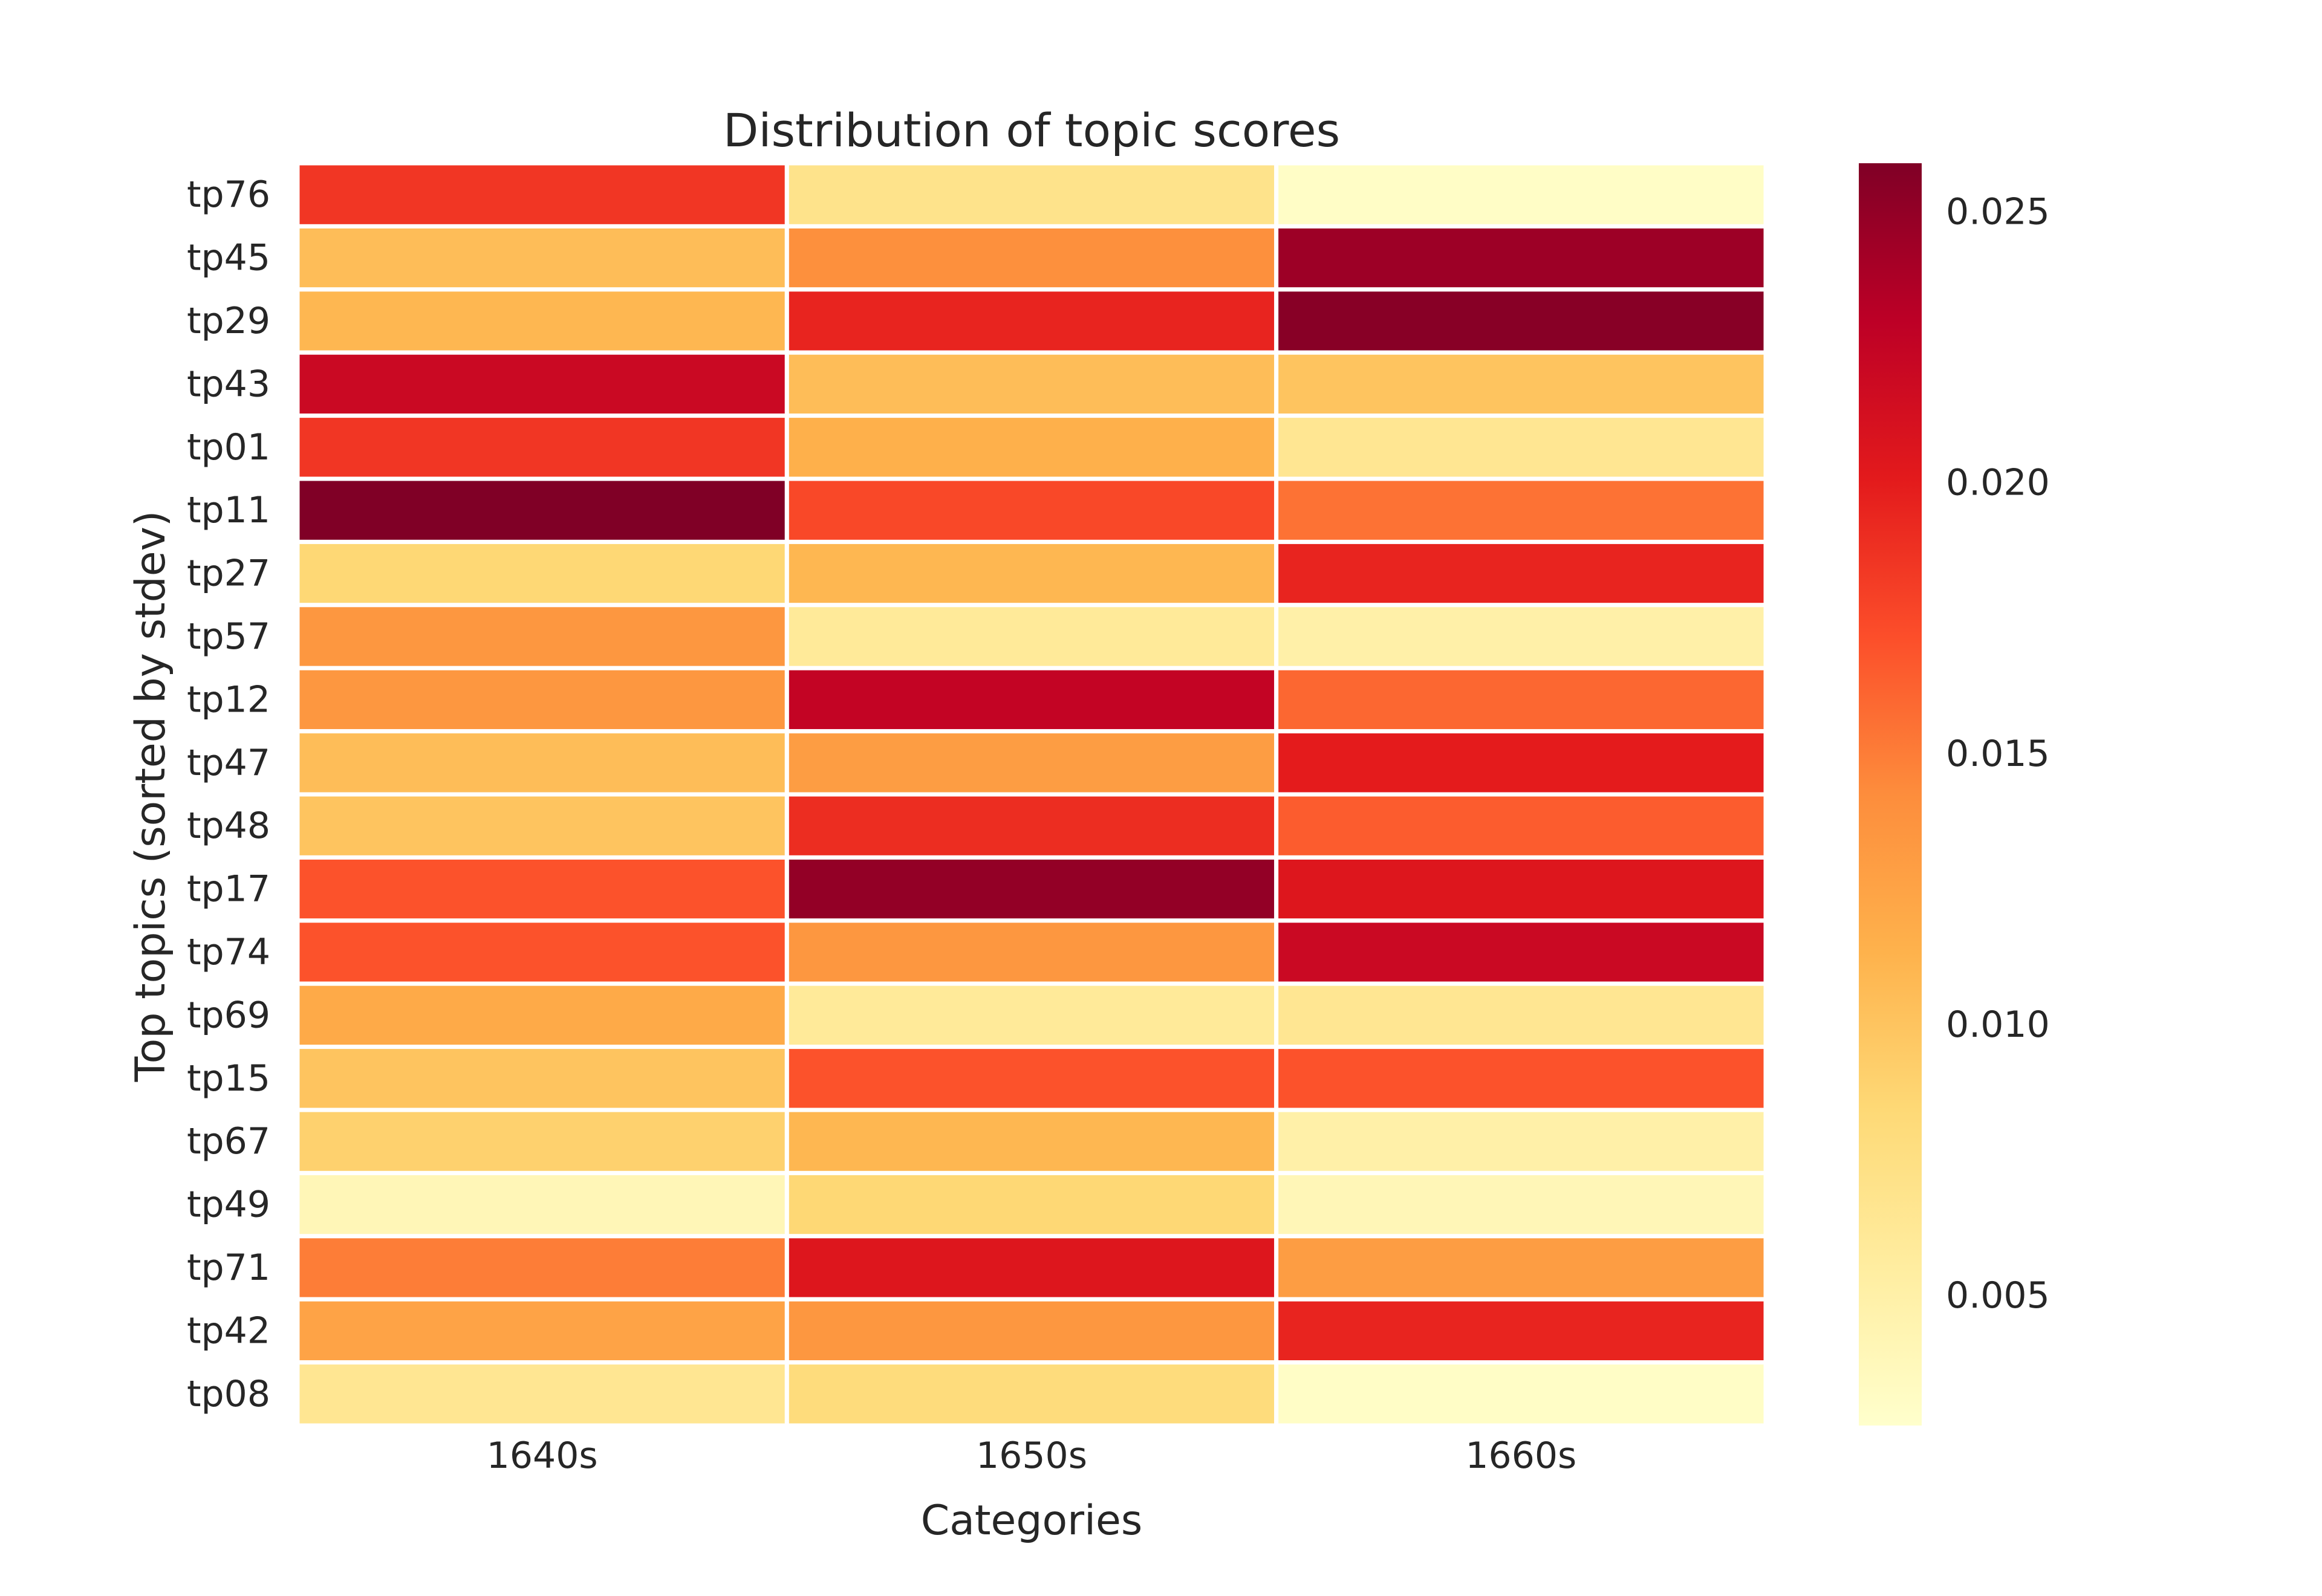  Describe the element at coordinates (151, 797) in the screenshot. I see `y-axis-label: Top topics (sorted by stdev)` at that location.